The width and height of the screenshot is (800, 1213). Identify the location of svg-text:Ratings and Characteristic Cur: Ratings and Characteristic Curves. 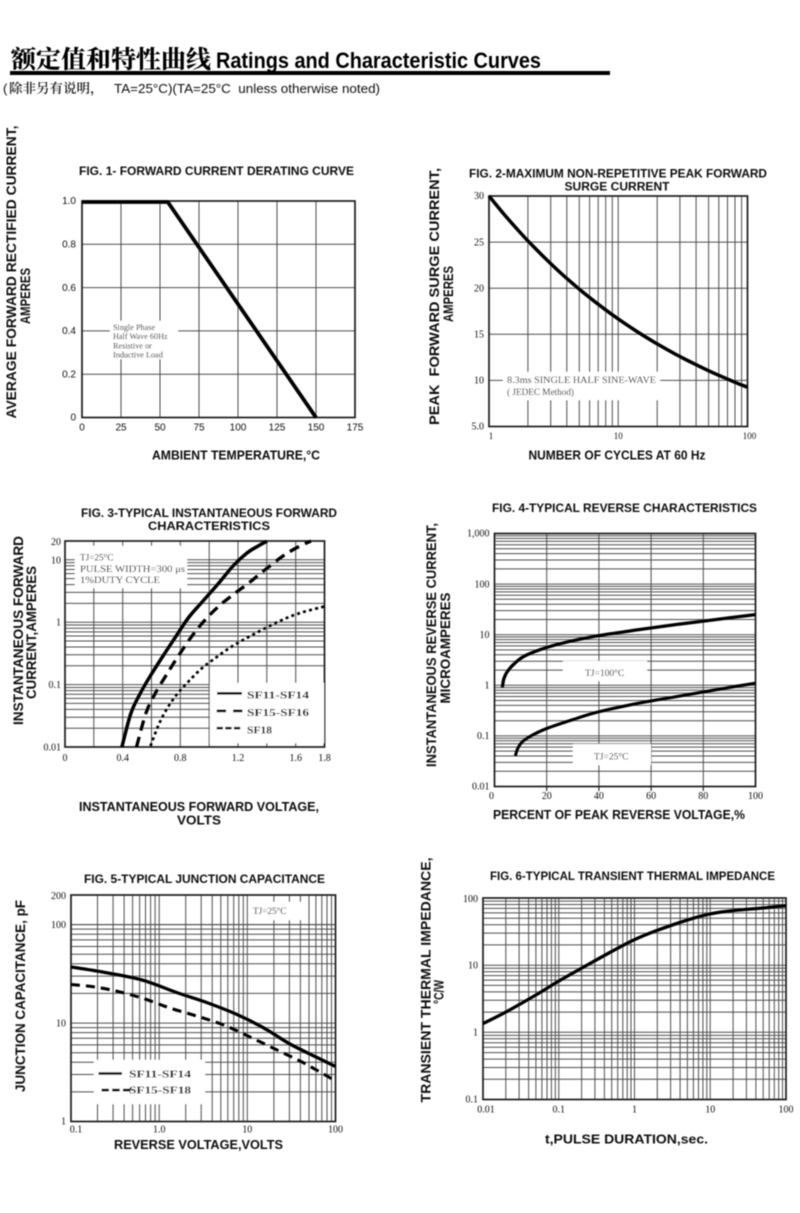
(378, 60).